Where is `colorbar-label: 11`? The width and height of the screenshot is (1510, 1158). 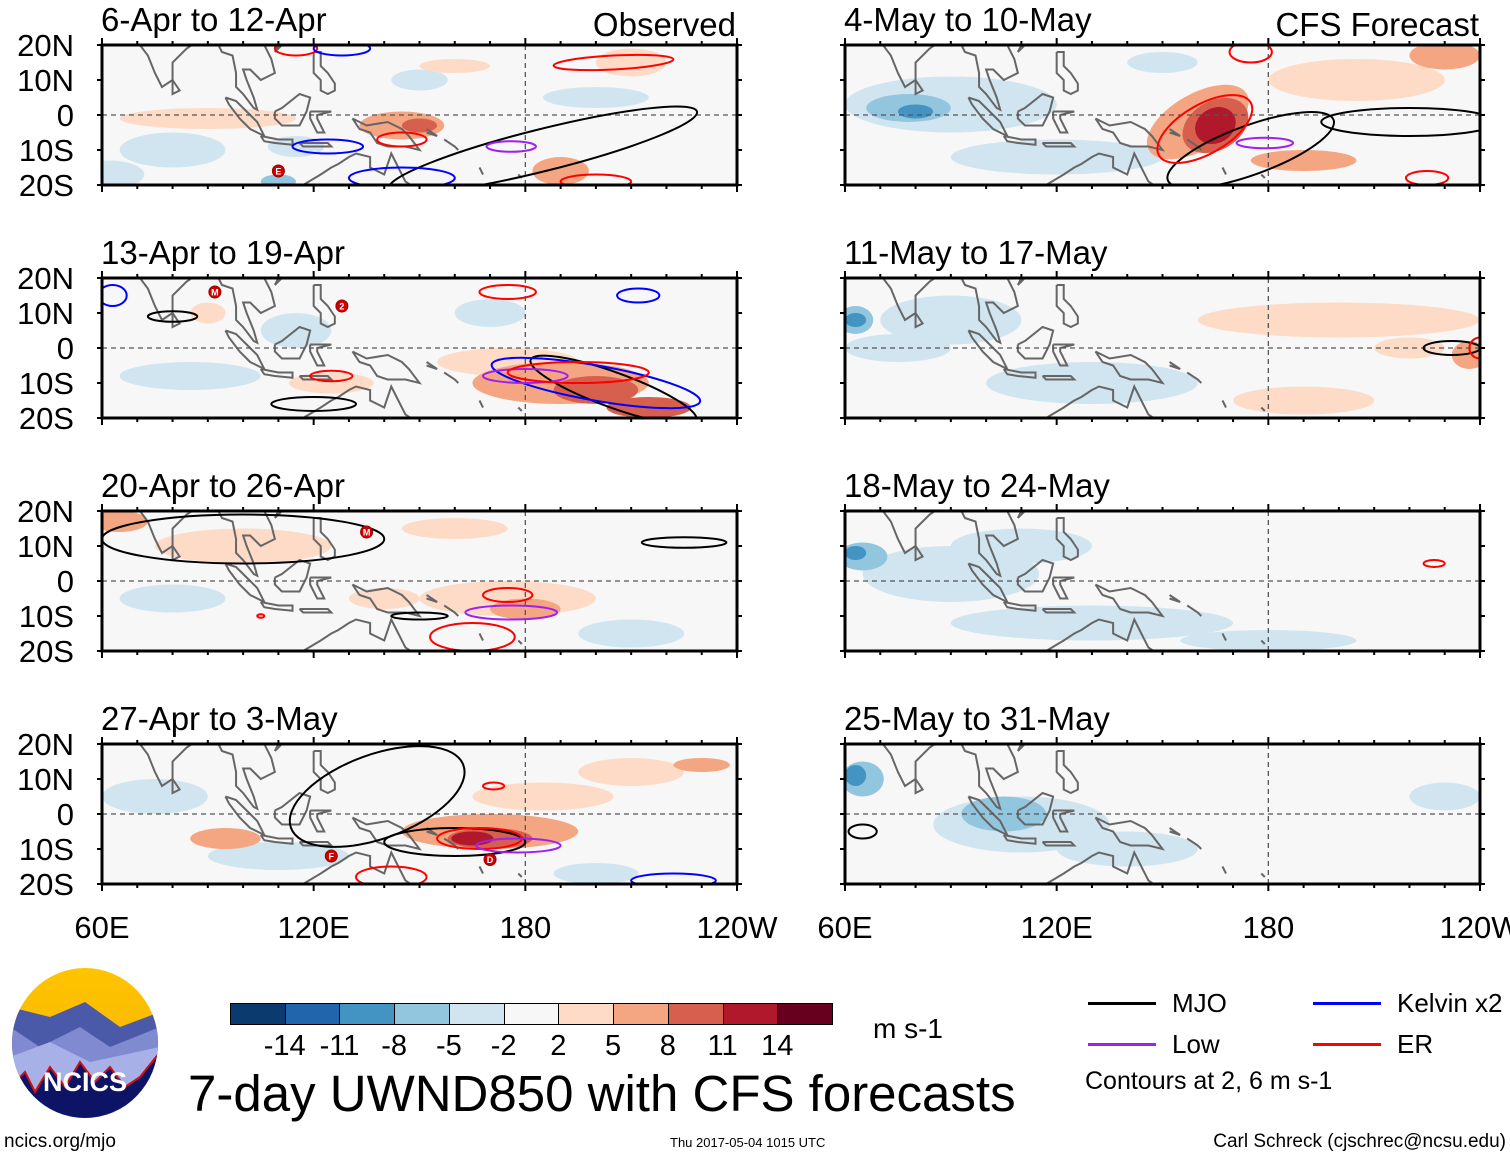 colorbar-label: 11 is located at coordinates (722, 1046).